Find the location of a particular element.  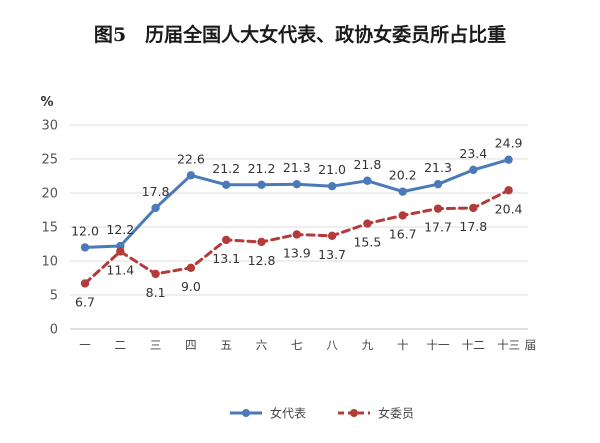

legend-label: 女委员 is located at coordinates (396, 413).